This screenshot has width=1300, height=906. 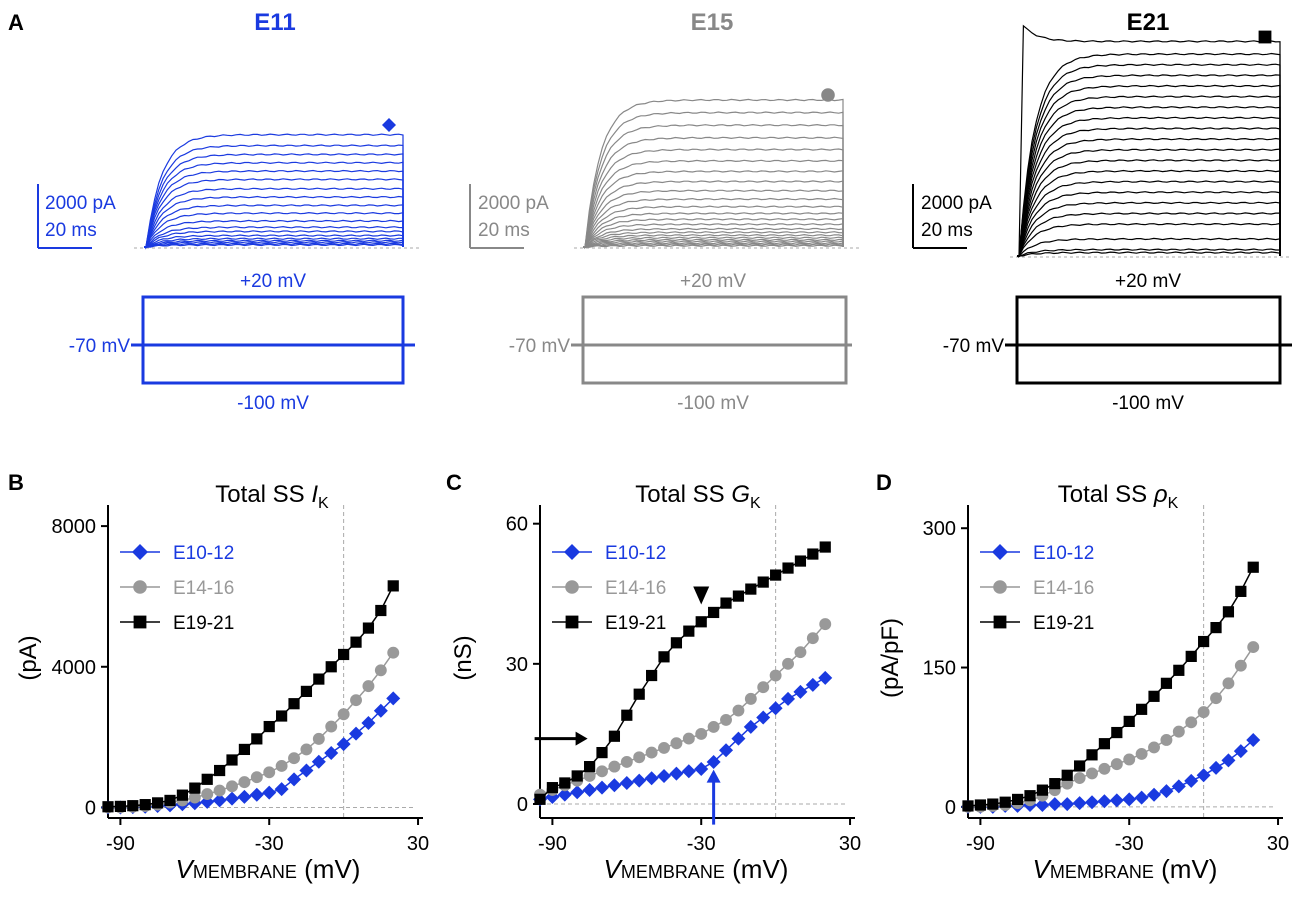 I want to click on x-axis-label: VMEMBRANE (mV), so click(x=268, y=869).